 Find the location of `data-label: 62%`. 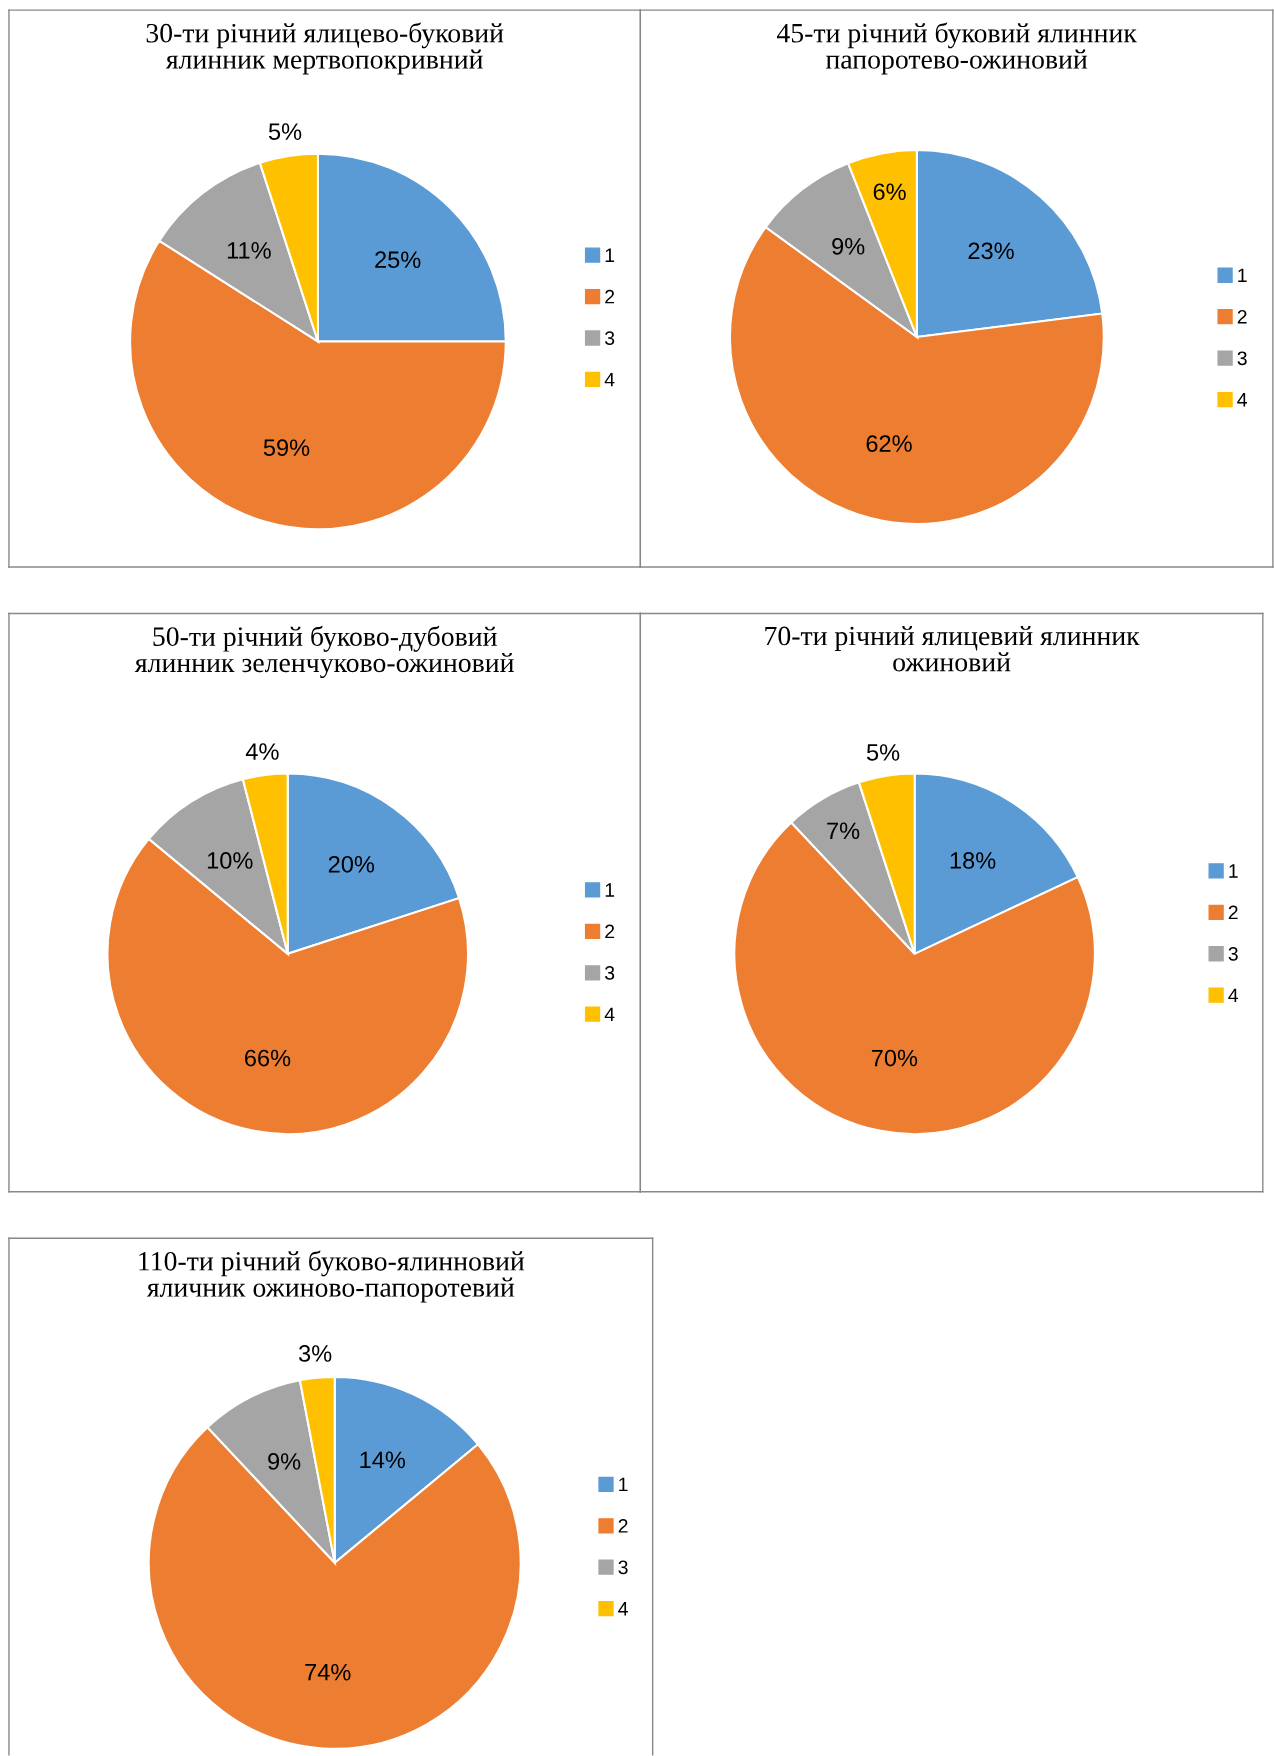

data-label: 62% is located at coordinates (889, 443).